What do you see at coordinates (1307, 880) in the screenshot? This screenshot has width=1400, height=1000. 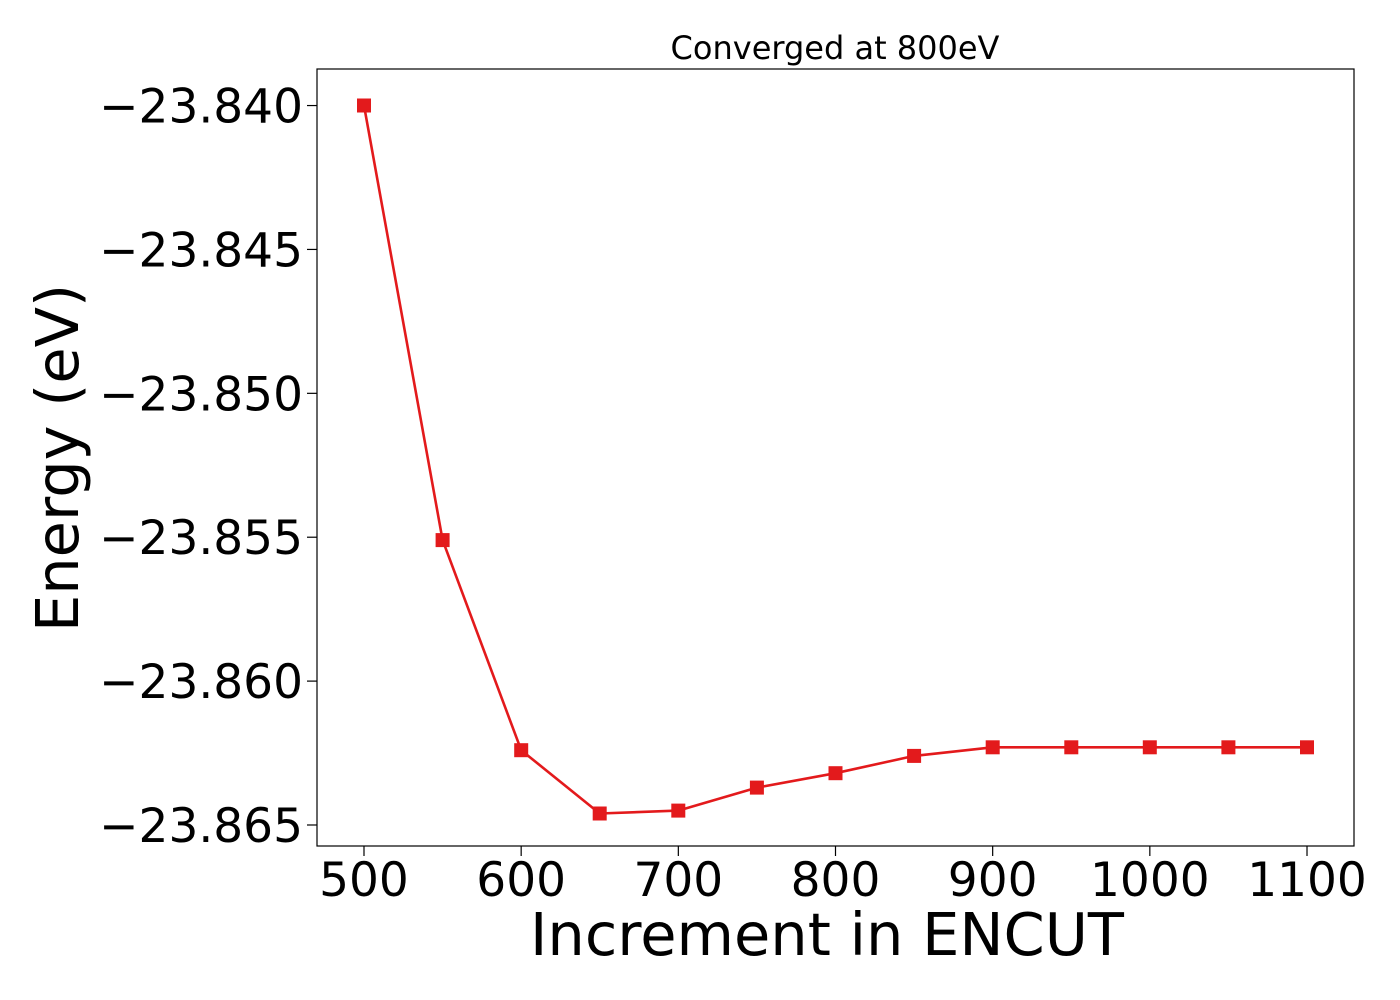 I see `x-tick-label: 1100` at bounding box center [1307, 880].